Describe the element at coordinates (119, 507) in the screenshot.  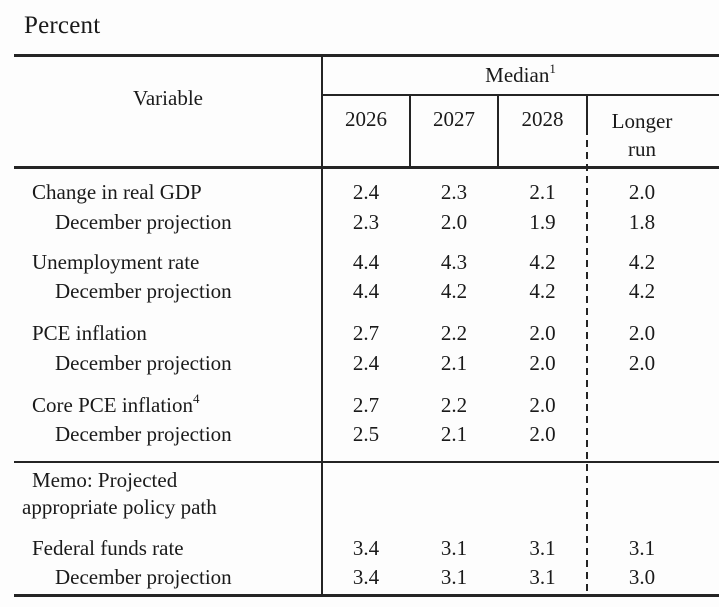
I see `memo-line-2: appropriate policy path` at that location.